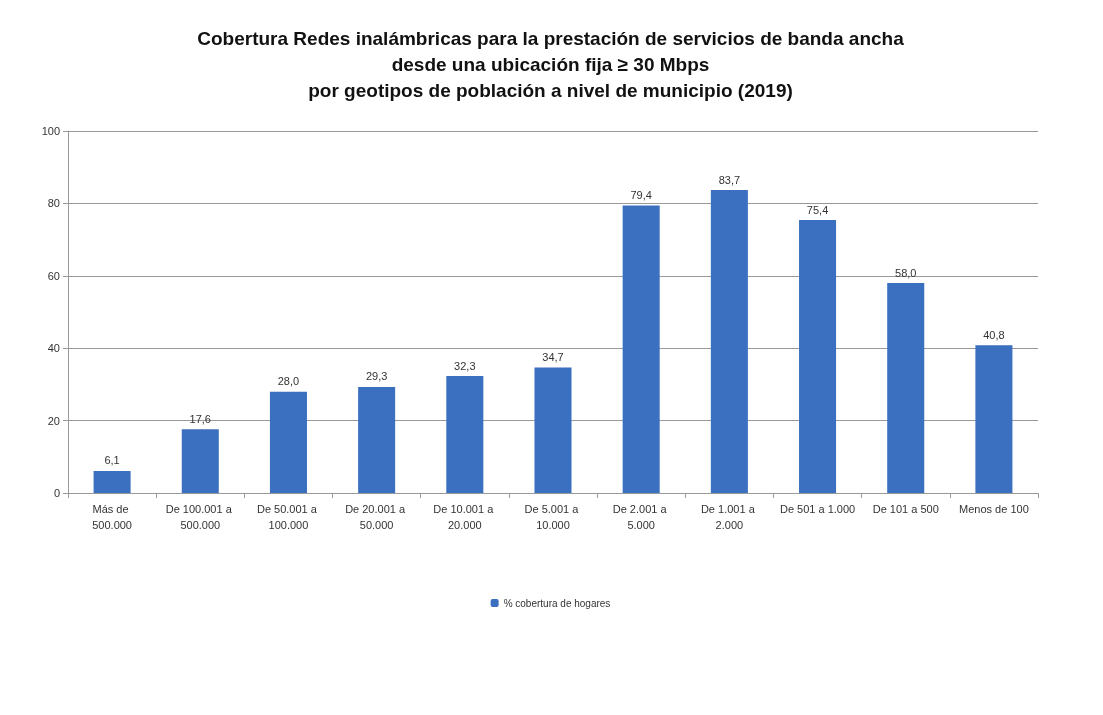 The width and height of the screenshot is (1103, 715). I want to click on x-tick-label: De 20.001 a 50.000, so click(377, 517).